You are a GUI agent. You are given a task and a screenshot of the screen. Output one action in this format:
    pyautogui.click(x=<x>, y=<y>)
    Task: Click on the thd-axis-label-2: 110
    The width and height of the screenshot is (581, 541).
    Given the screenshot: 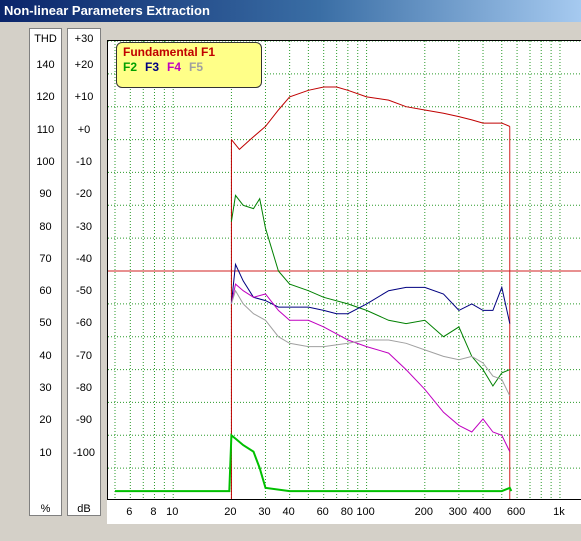 What is the action you would take?
    pyautogui.click(x=45, y=129)
    